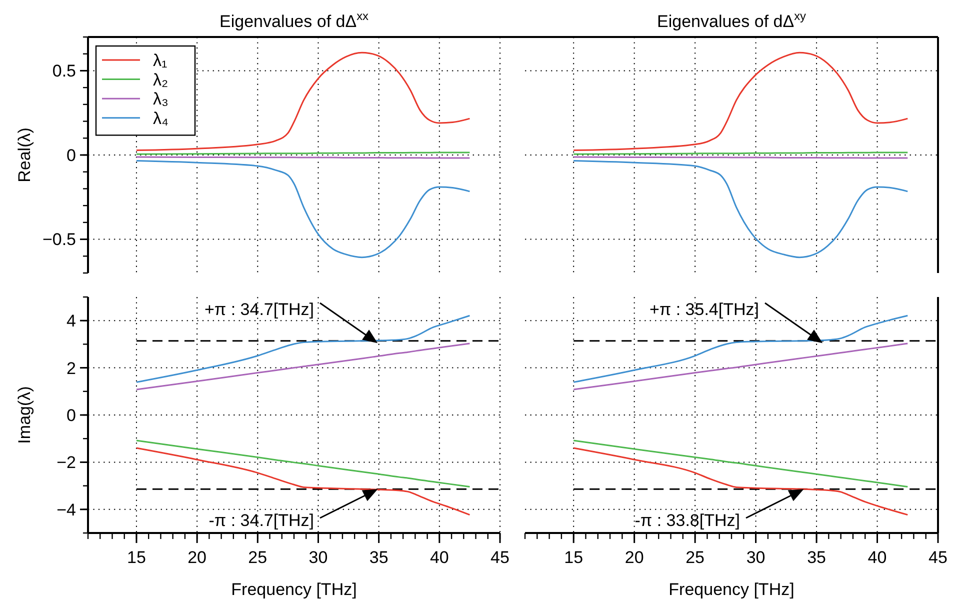 Image resolution: width=953 pixels, height=605 pixels. What do you see at coordinates (160, 80) in the screenshot?
I see `legend-label: λ₂` at bounding box center [160, 80].